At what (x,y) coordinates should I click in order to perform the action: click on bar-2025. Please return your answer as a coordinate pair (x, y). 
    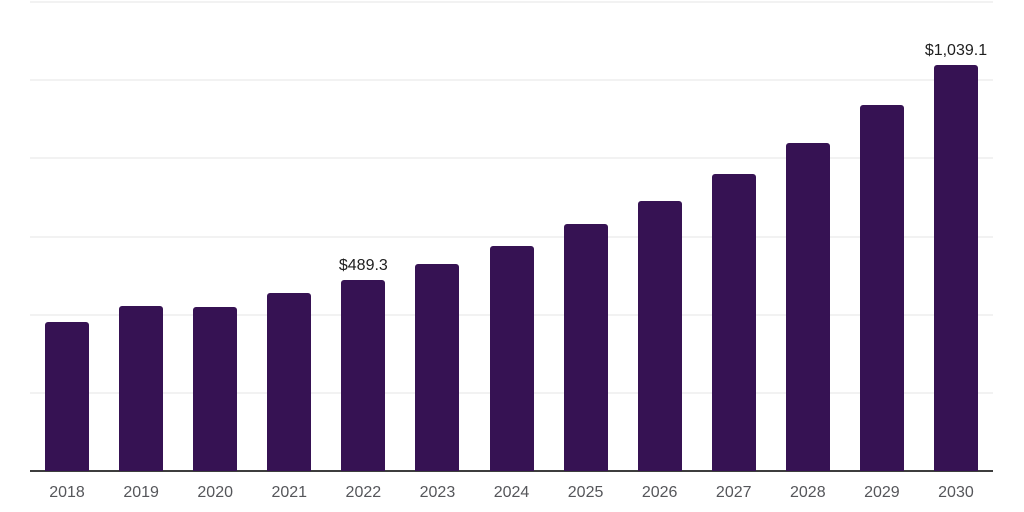
    Looking at the image, I should click on (585, 347).